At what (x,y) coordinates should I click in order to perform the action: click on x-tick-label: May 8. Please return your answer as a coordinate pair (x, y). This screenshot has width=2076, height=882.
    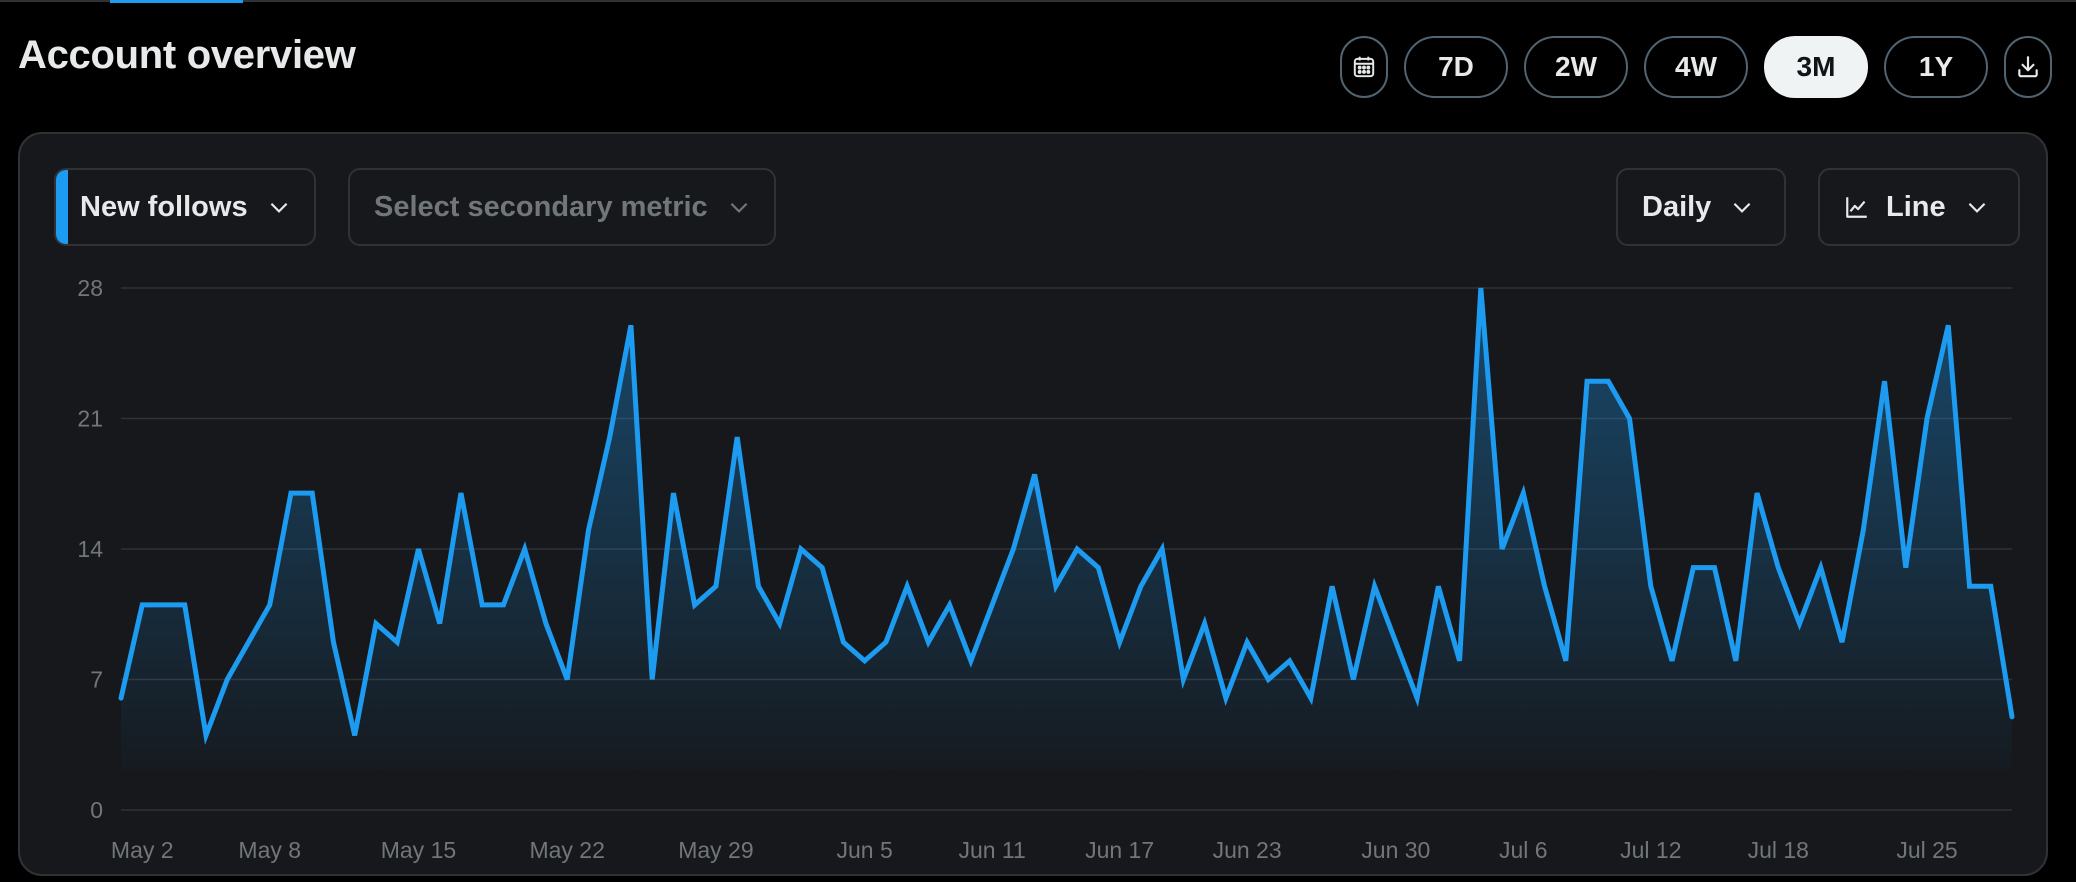
    Looking at the image, I should click on (269, 850).